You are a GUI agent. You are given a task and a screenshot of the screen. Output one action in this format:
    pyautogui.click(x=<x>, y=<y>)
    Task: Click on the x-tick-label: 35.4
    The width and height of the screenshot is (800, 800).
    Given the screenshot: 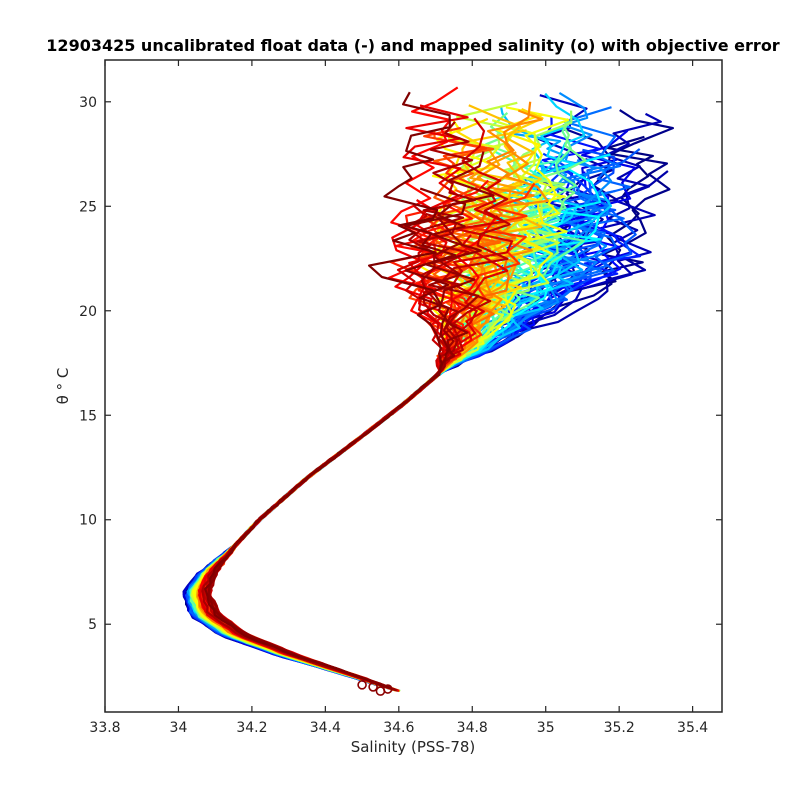 What is the action you would take?
    pyautogui.click(x=692, y=728)
    